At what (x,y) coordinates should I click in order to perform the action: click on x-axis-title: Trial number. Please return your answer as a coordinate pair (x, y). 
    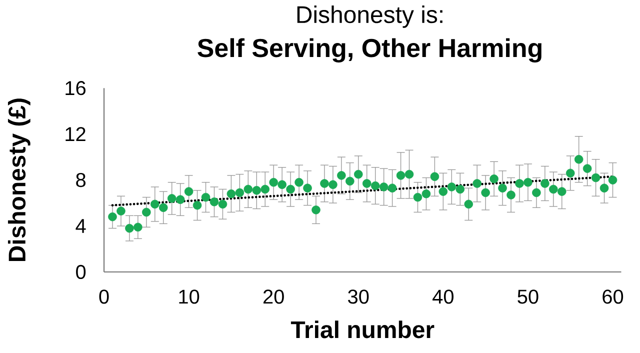
    Looking at the image, I should click on (362, 329).